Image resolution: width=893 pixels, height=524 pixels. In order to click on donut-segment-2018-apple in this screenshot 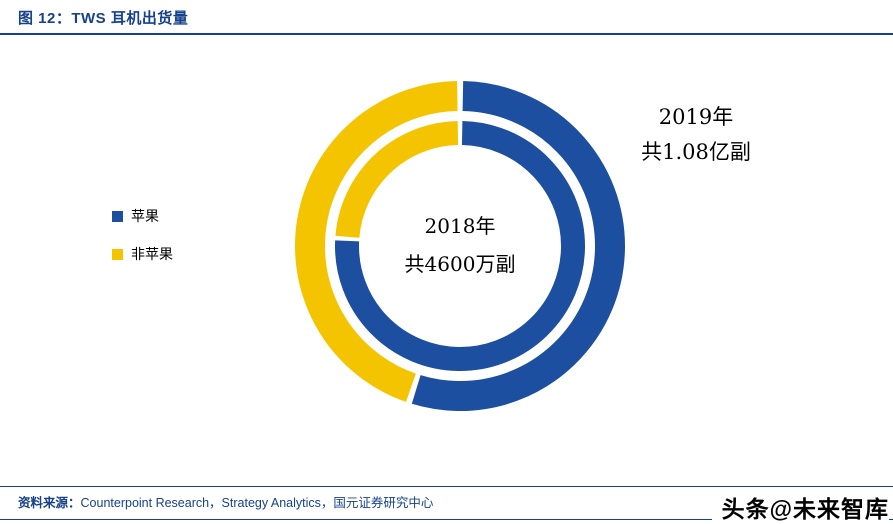, I will do `click(460, 245)`.